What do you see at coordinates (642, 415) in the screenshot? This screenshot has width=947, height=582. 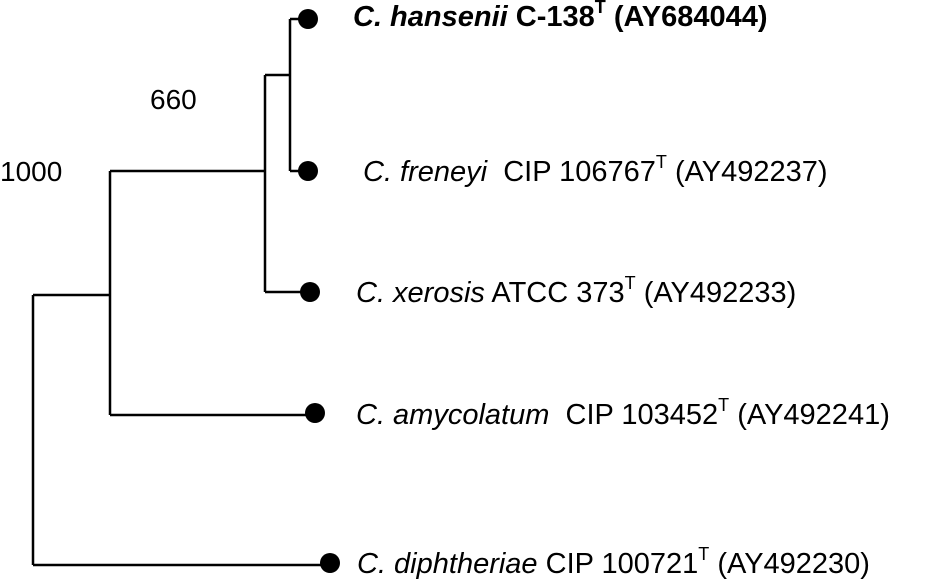 I see `strain-name: CIP 103452` at bounding box center [642, 415].